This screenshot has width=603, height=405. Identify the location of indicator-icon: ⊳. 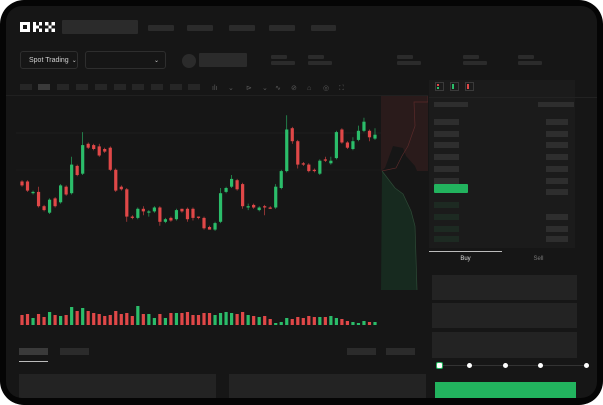
(249, 88).